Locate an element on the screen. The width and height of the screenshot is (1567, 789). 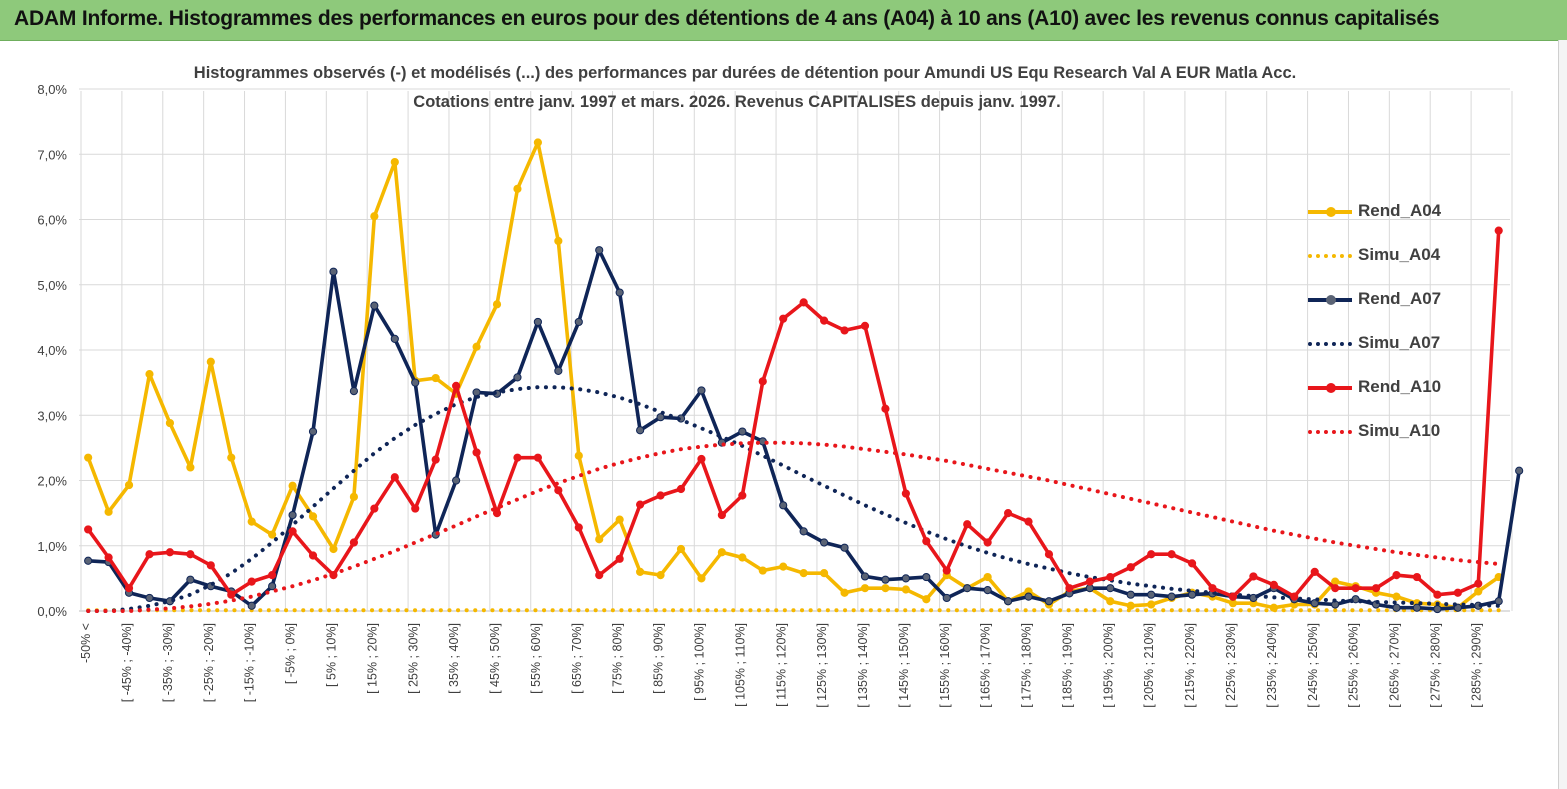
x-tick-label: [ 15% ; 20%] is located at coordinates (372, 658).